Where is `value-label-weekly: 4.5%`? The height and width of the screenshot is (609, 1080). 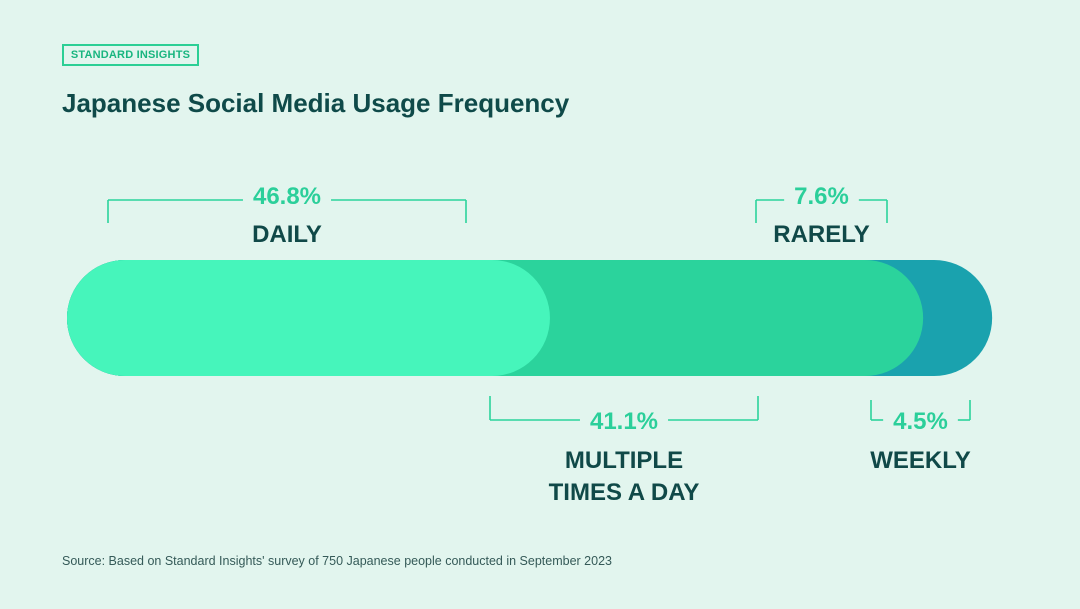
value-label-weekly: 4.5% is located at coordinates (920, 421).